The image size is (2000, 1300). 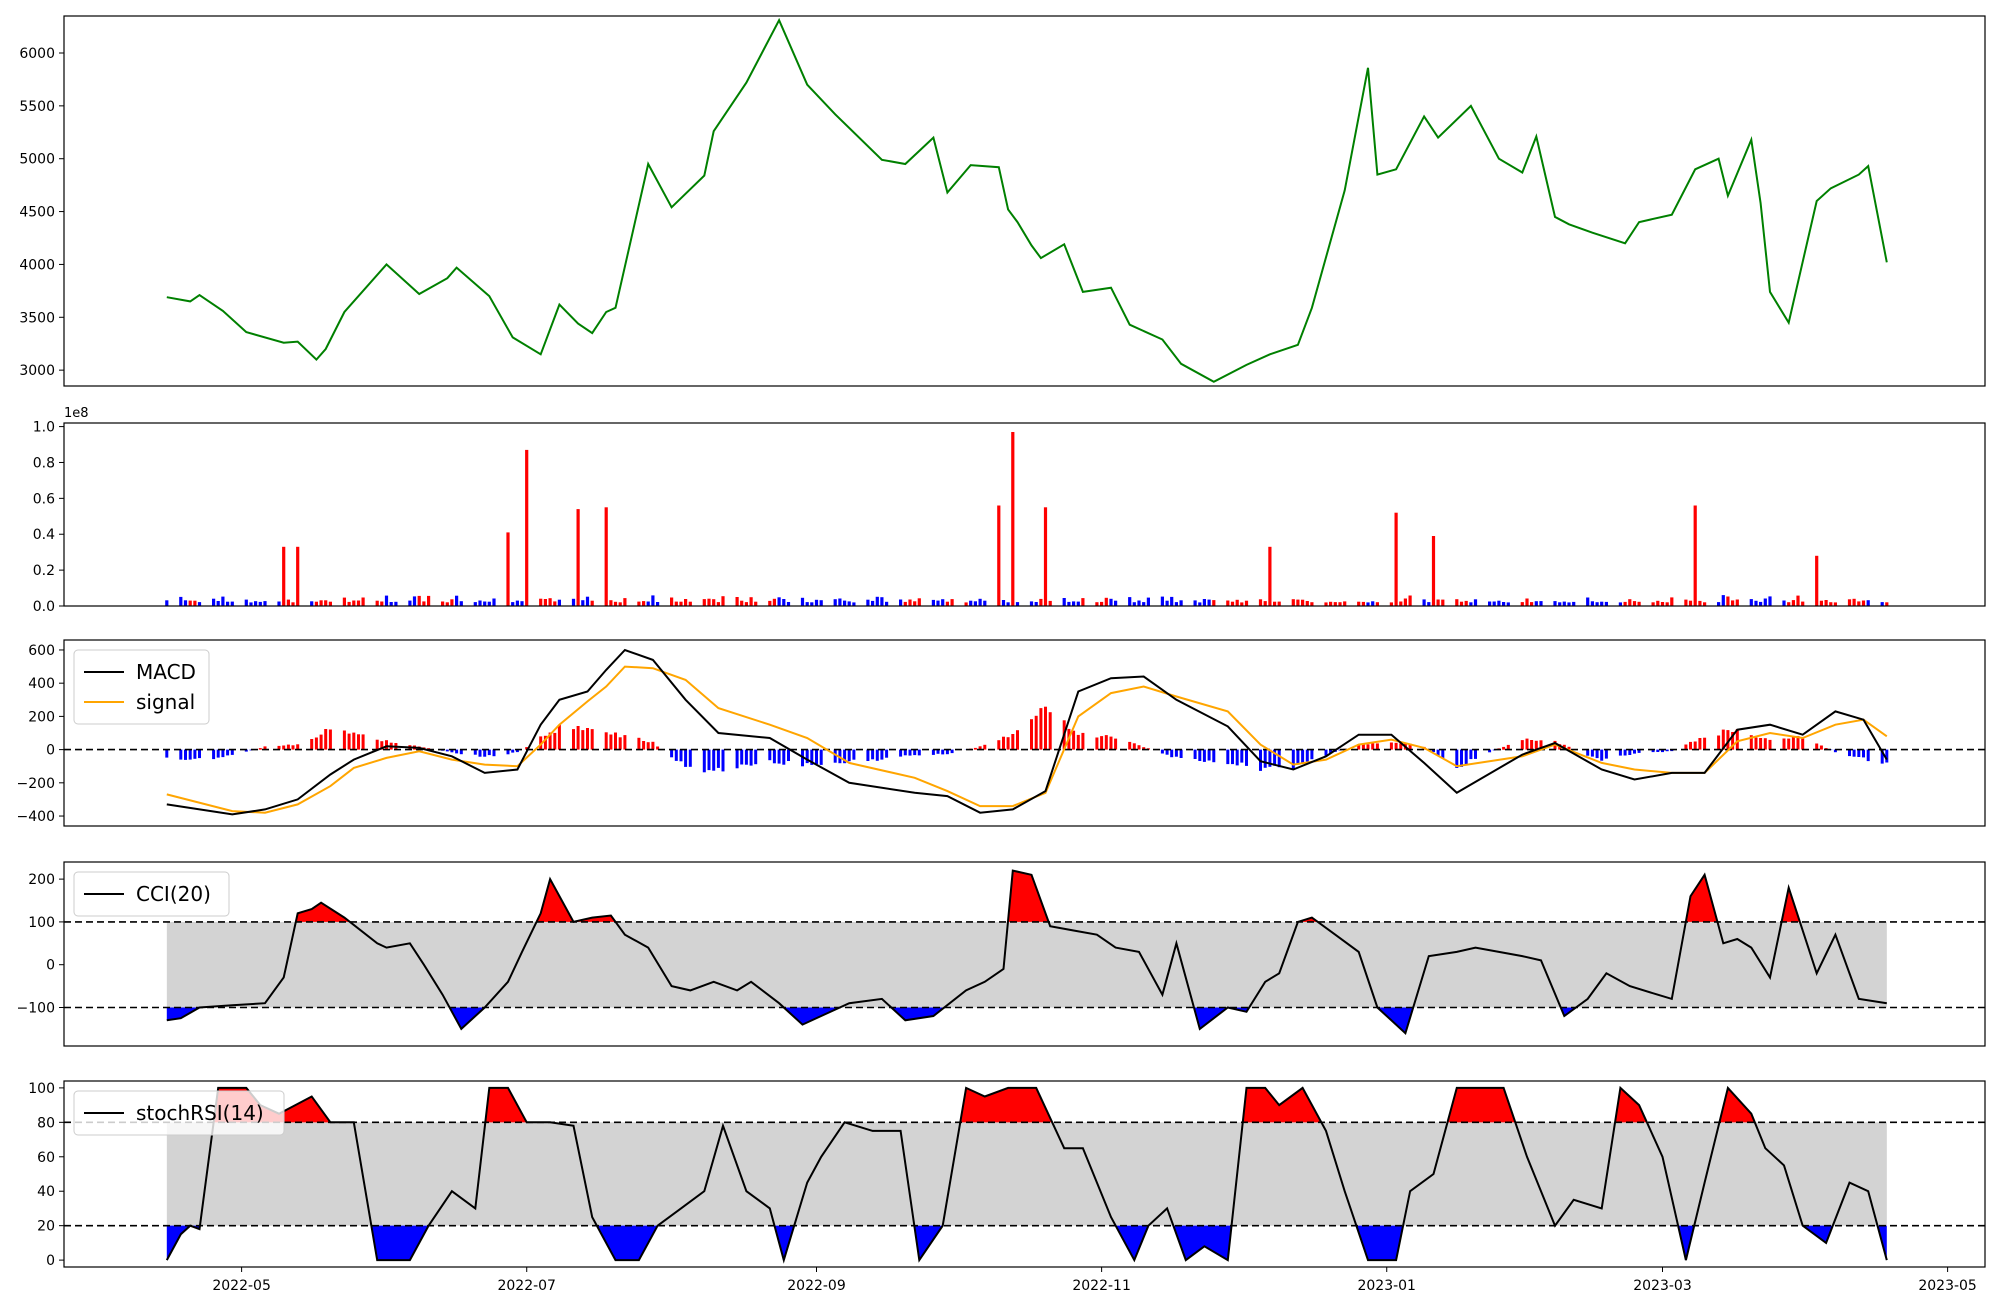 What do you see at coordinates (141, 687) in the screenshot?
I see `macd-legend` at bounding box center [141, 687].